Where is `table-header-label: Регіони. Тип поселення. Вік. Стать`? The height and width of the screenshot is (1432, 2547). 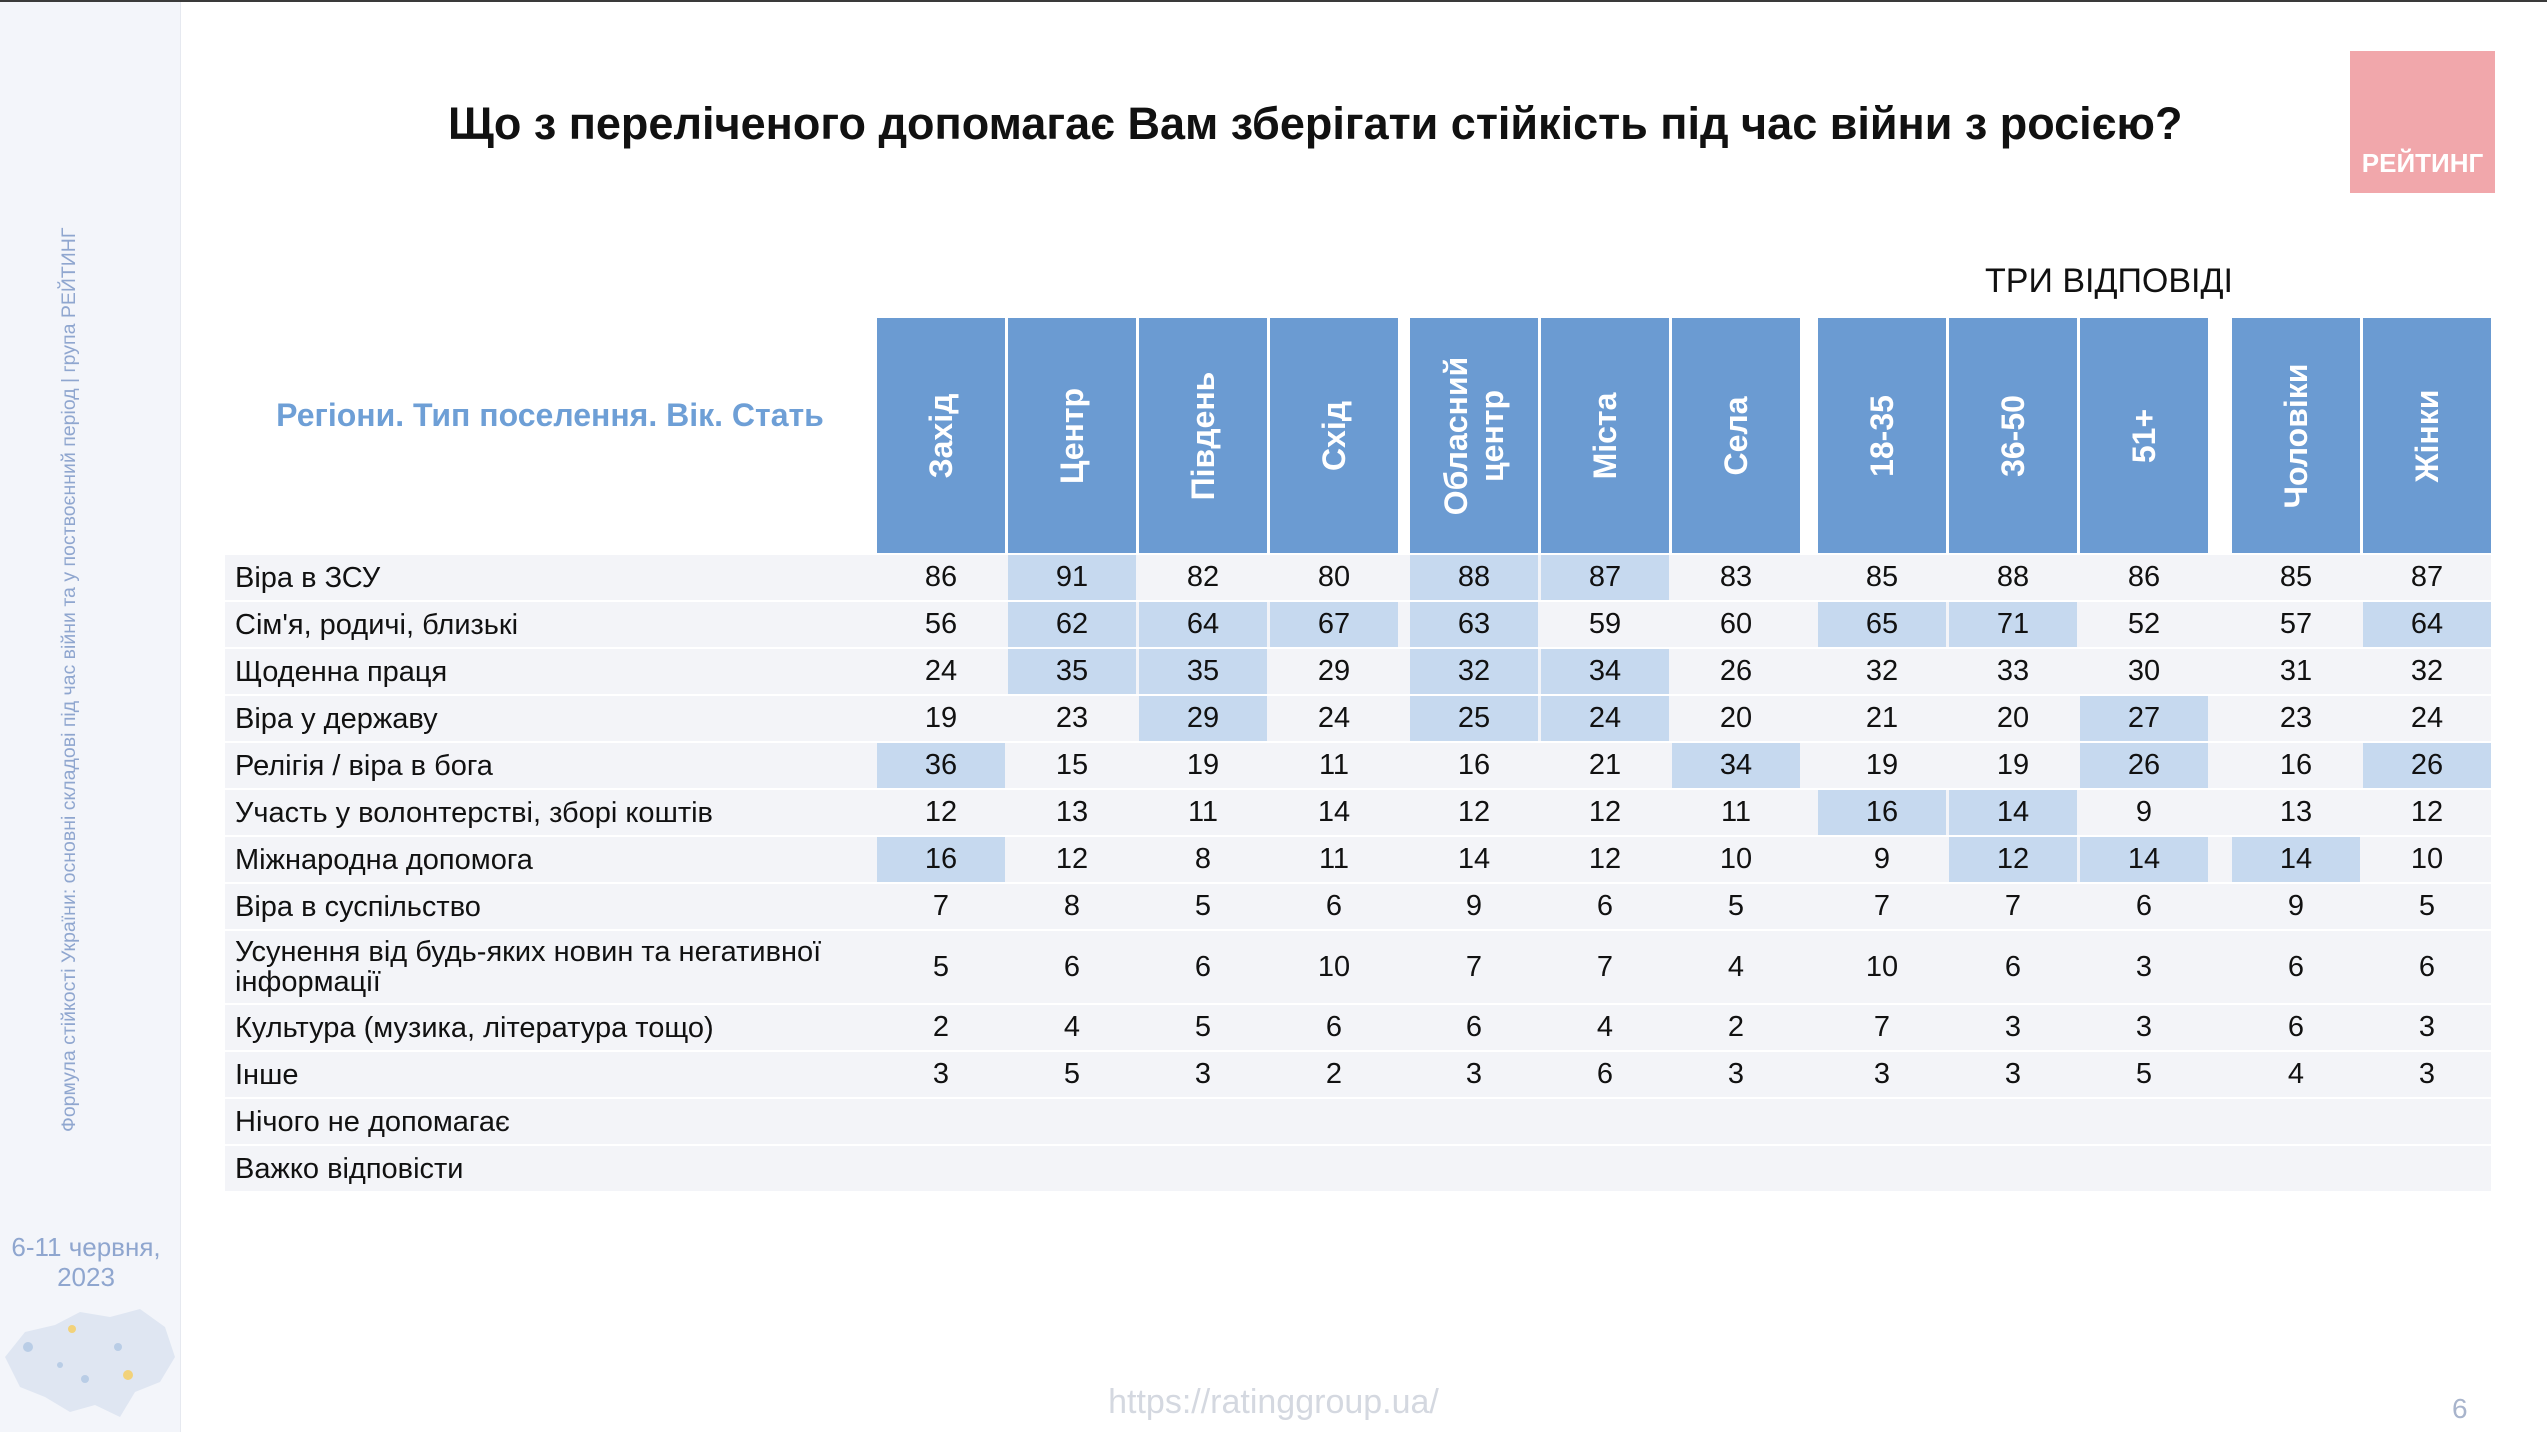
table-header-label: Регіони. Тип поселення. Вік. Стать is located at coordinates (550, 414).